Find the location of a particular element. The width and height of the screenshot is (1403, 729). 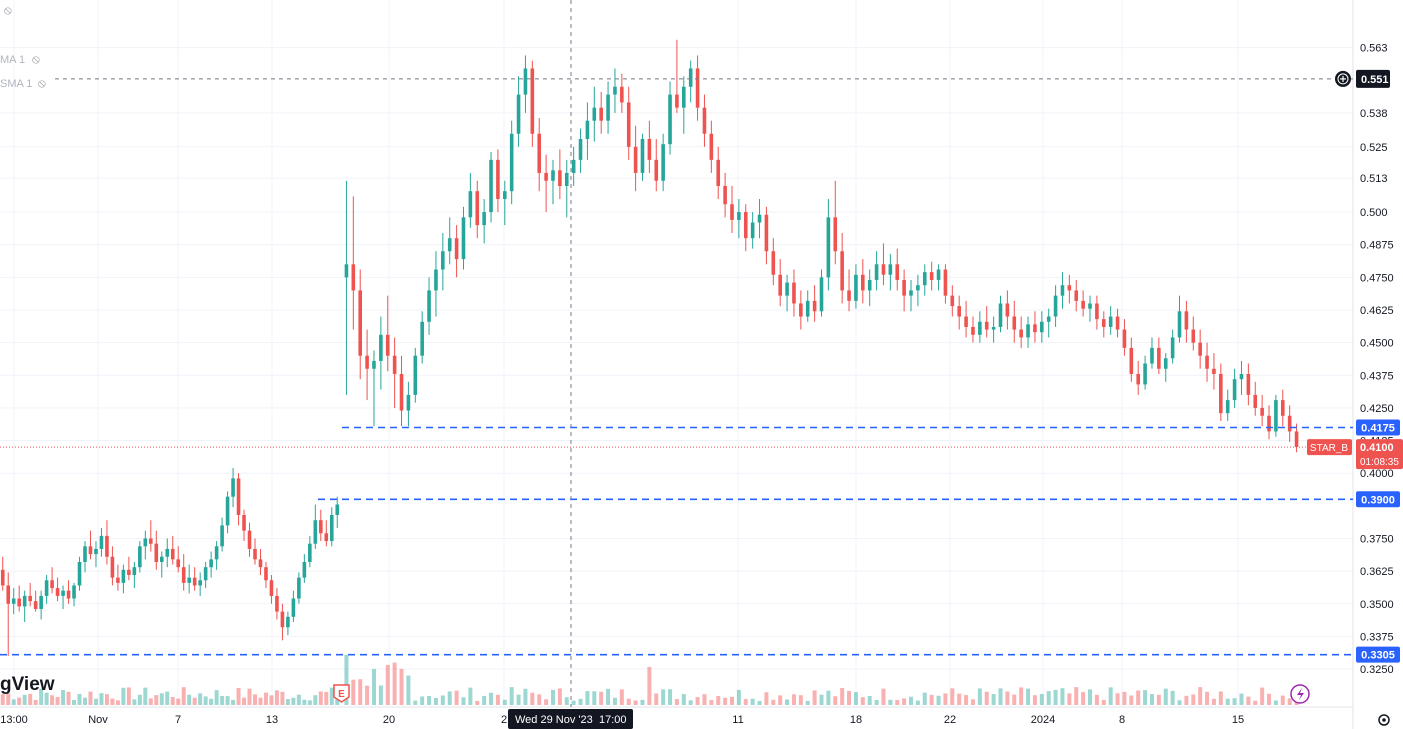

earnings-marker is located at coordinates (341, 693).